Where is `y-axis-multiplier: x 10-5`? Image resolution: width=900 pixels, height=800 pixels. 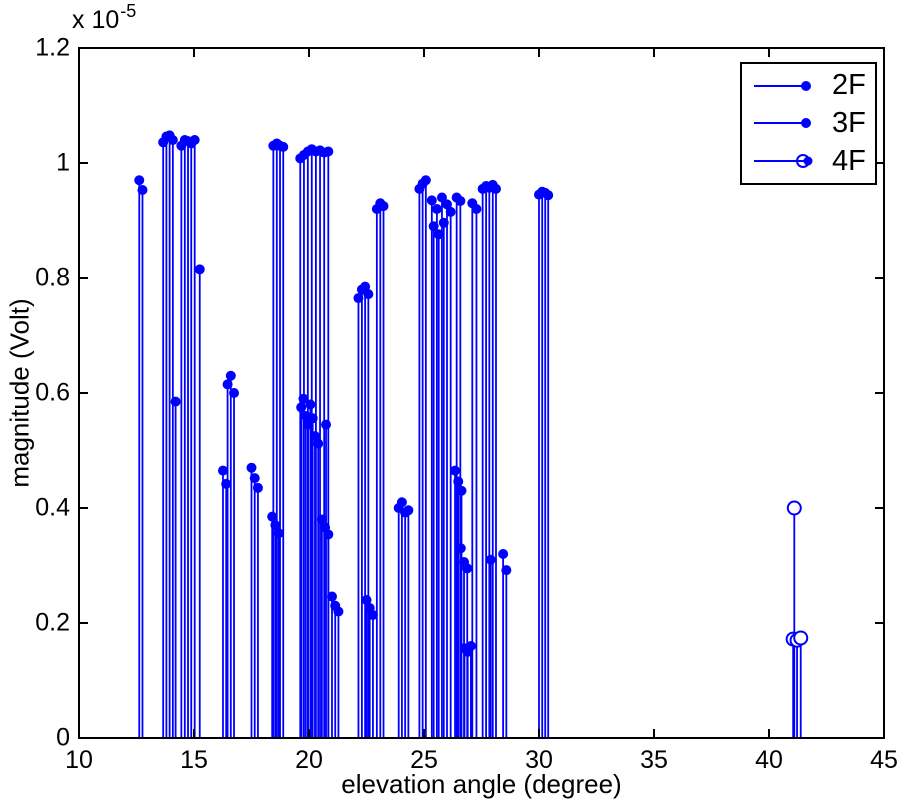
y-axis-multiplier: x 10-5 is located at coordinates (104, 18).